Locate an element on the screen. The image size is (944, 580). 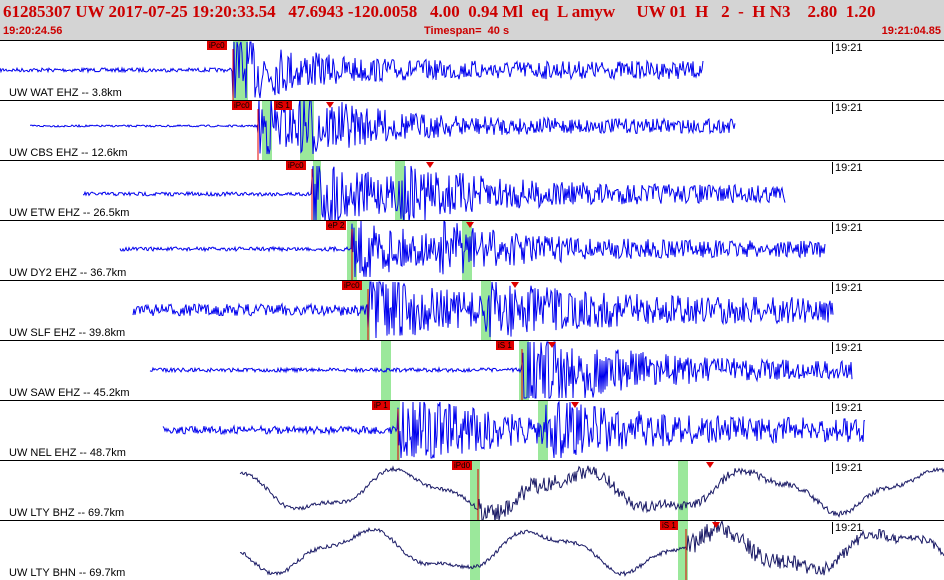
channel-label: UW CBS EHZ -- 12.6km is located at coordinates (68, 153).